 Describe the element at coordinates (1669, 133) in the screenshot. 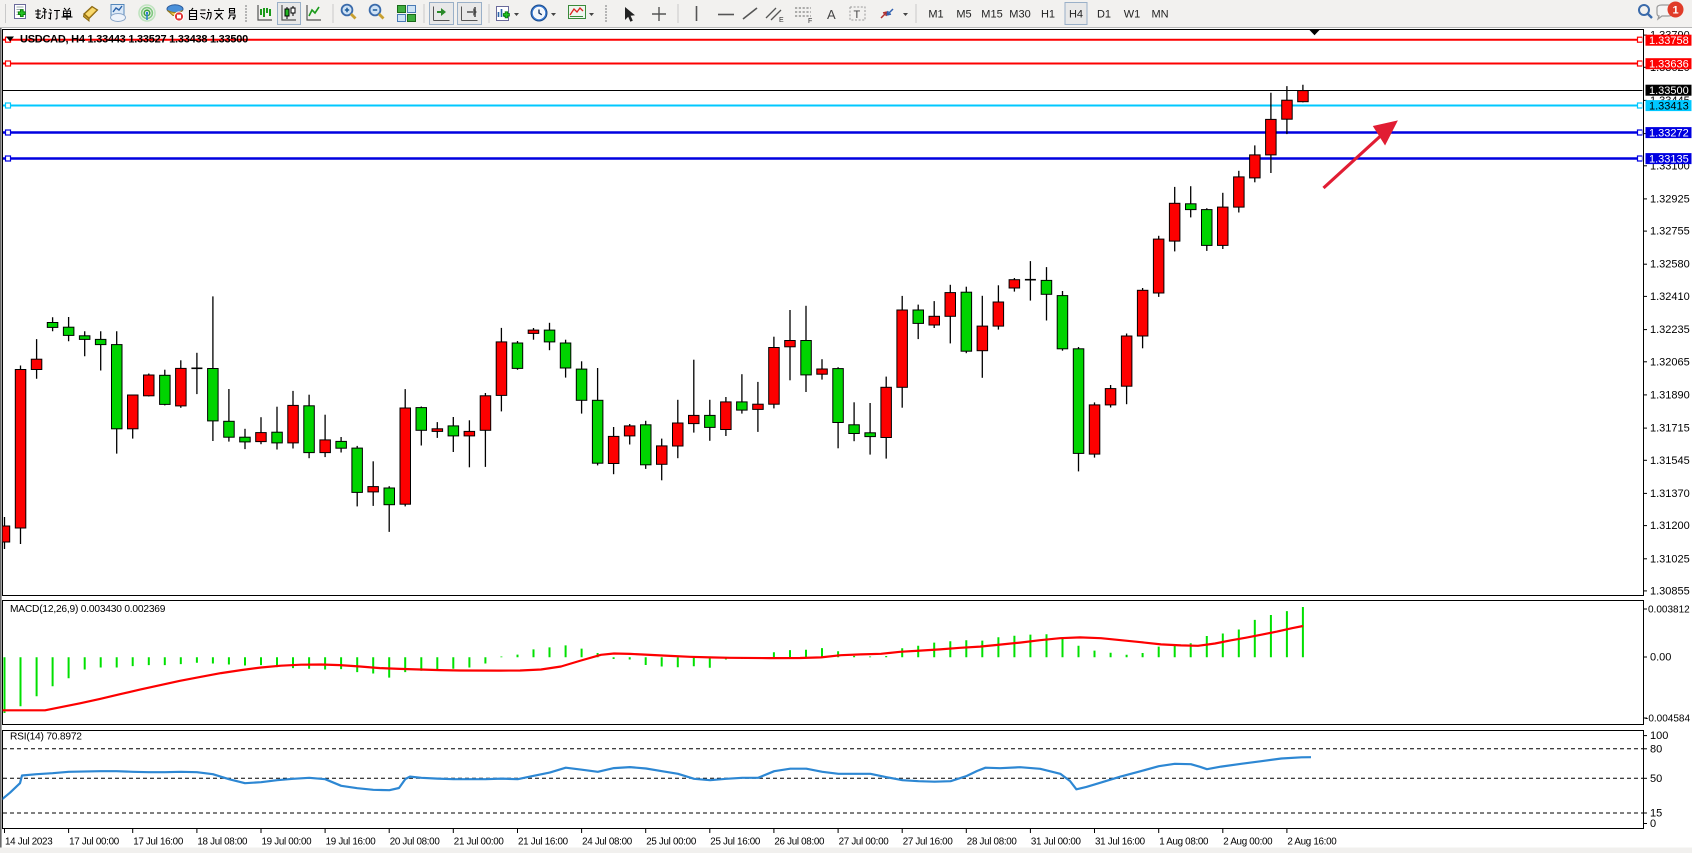

I see `svg-text: 1.33272` at that location.